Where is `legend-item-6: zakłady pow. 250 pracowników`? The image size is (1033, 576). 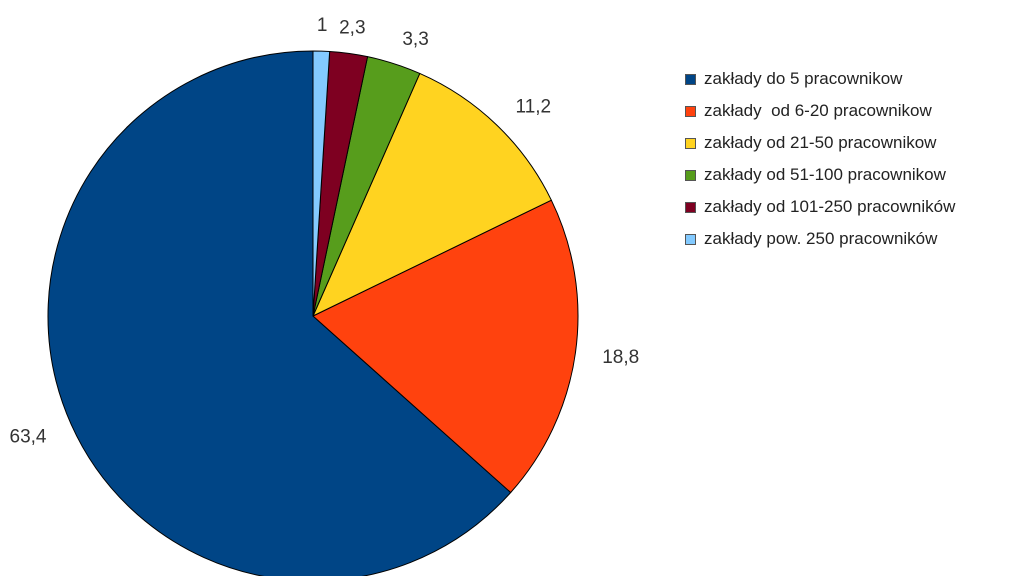 legend-item-6: zakłady pow. 250 pracowników is located at coordinates (820, 239).